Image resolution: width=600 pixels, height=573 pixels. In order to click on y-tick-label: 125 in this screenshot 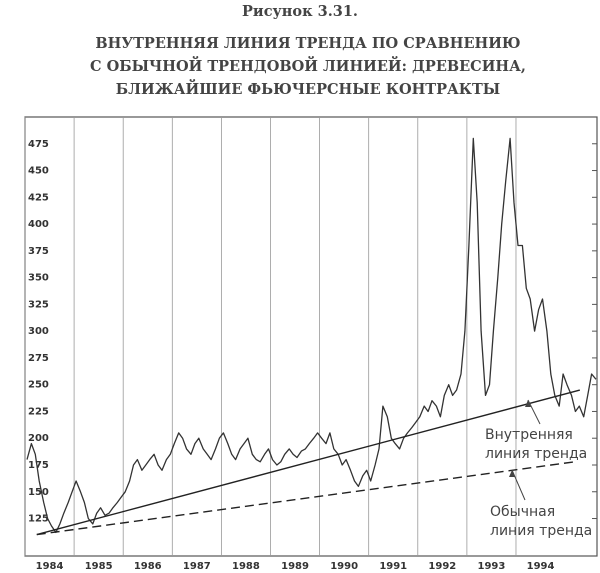, I will do `click(38, 519)`.